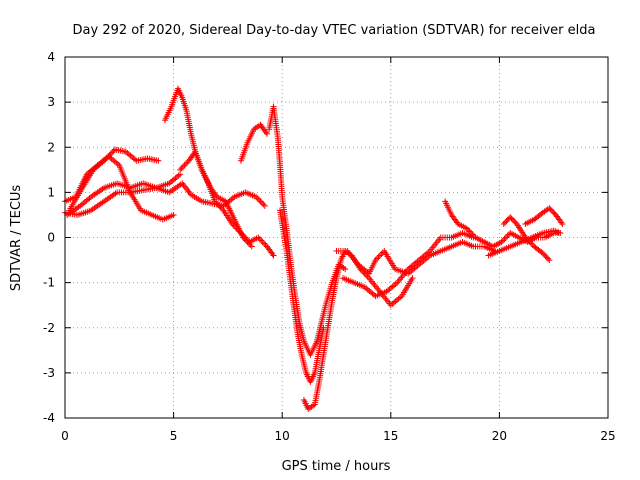 The width and height of the screenshot is (640, 480). Describe the element at coordinates (65, 436) in the screenshot. I see `x-tick-label: 0` at that location.